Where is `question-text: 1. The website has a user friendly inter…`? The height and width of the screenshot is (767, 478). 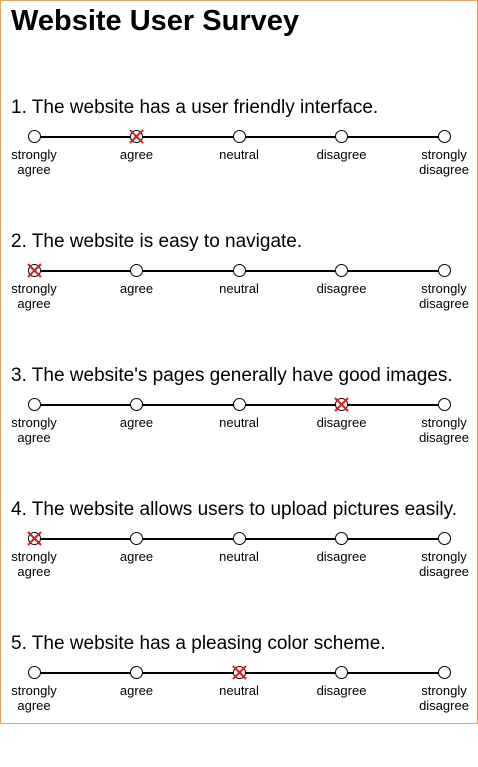 question-text: 1. The website has a user friendly inter… is located at coordinates (195, 107).